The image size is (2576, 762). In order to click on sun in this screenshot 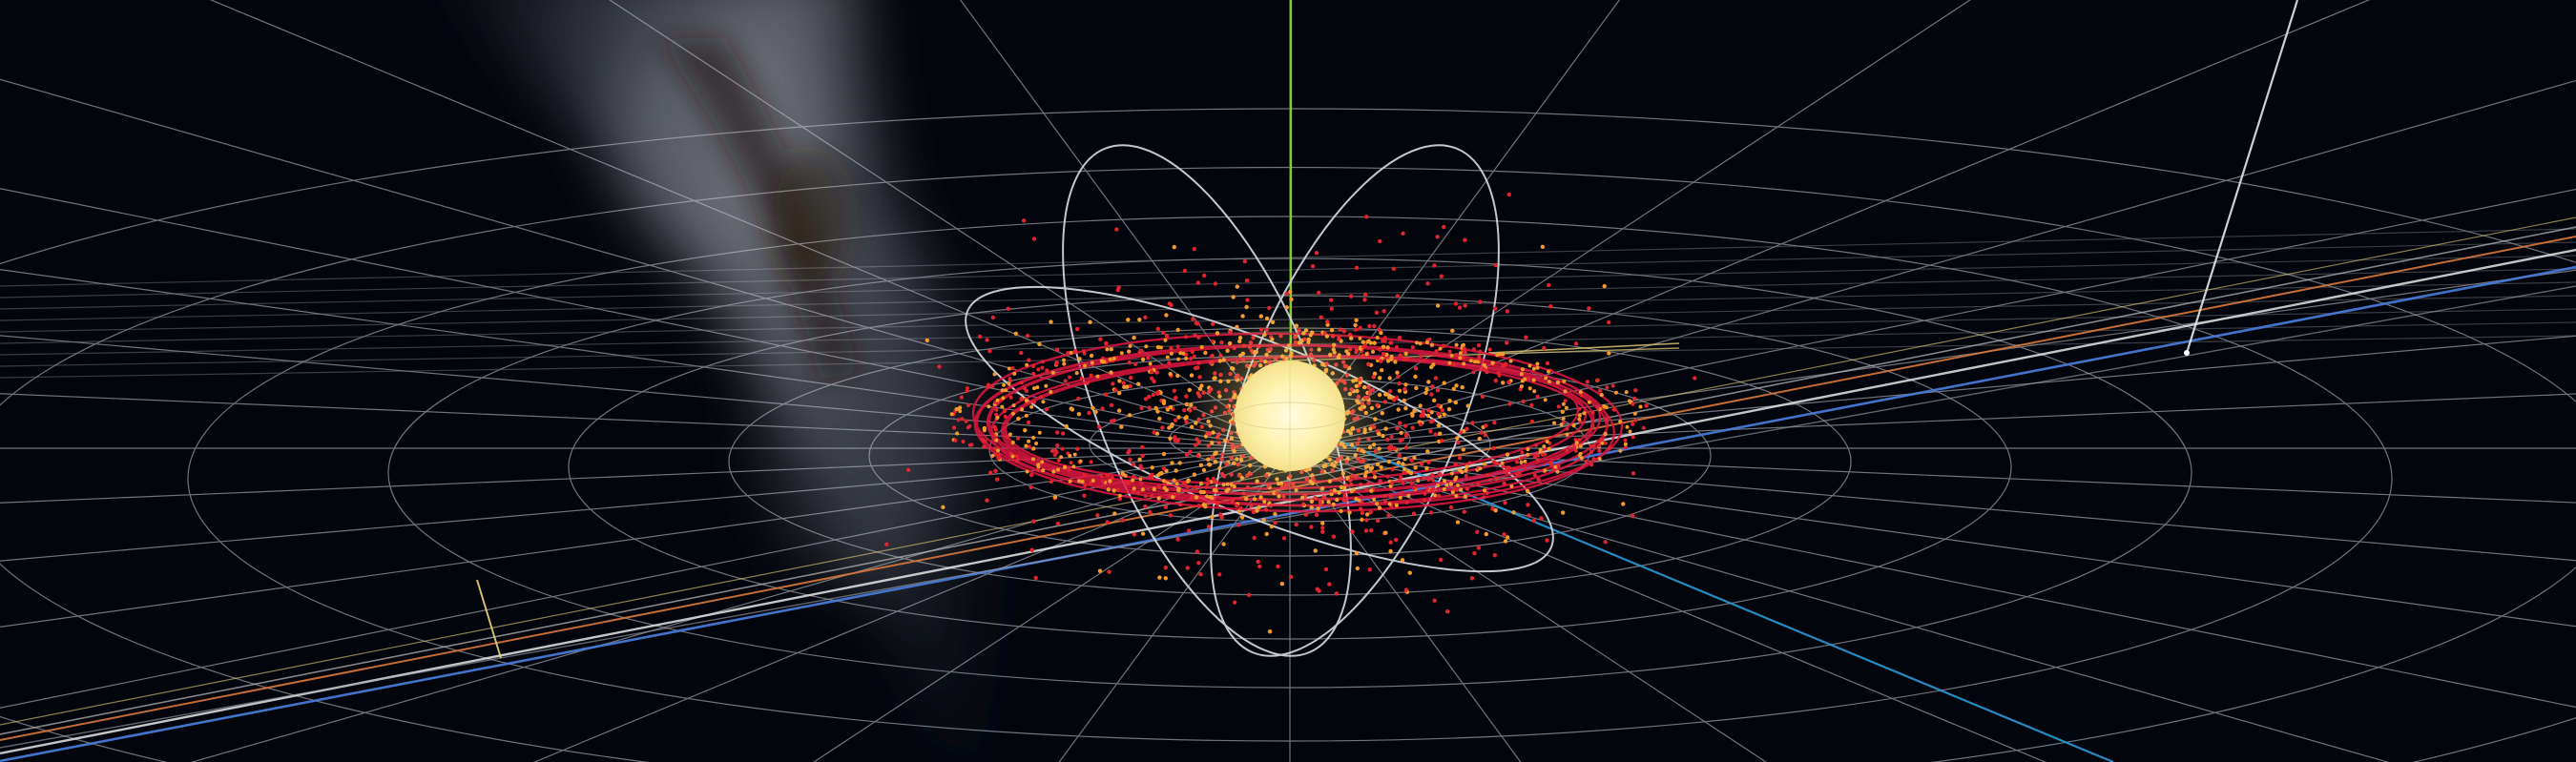, I will do `click(1290, 416)`.